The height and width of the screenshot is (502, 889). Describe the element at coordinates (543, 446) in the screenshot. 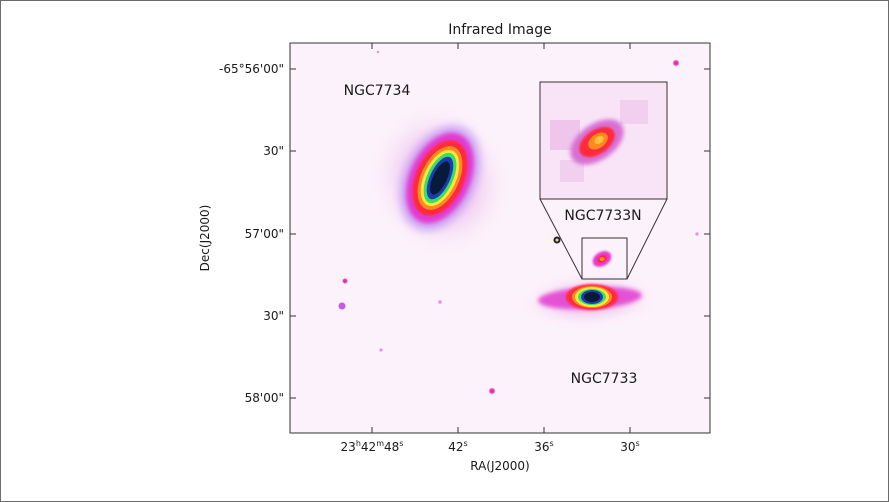

I see `x-tick-label-ra-36: 36s` at that location.